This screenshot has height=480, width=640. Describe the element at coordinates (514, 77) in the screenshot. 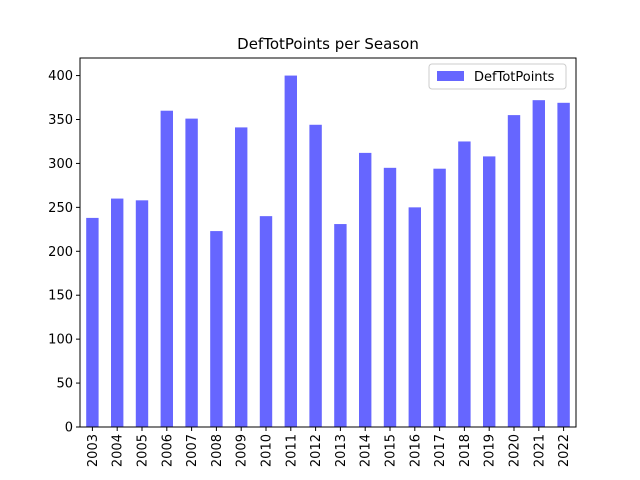

I see `legend-label: DefTotPoints` at that location.